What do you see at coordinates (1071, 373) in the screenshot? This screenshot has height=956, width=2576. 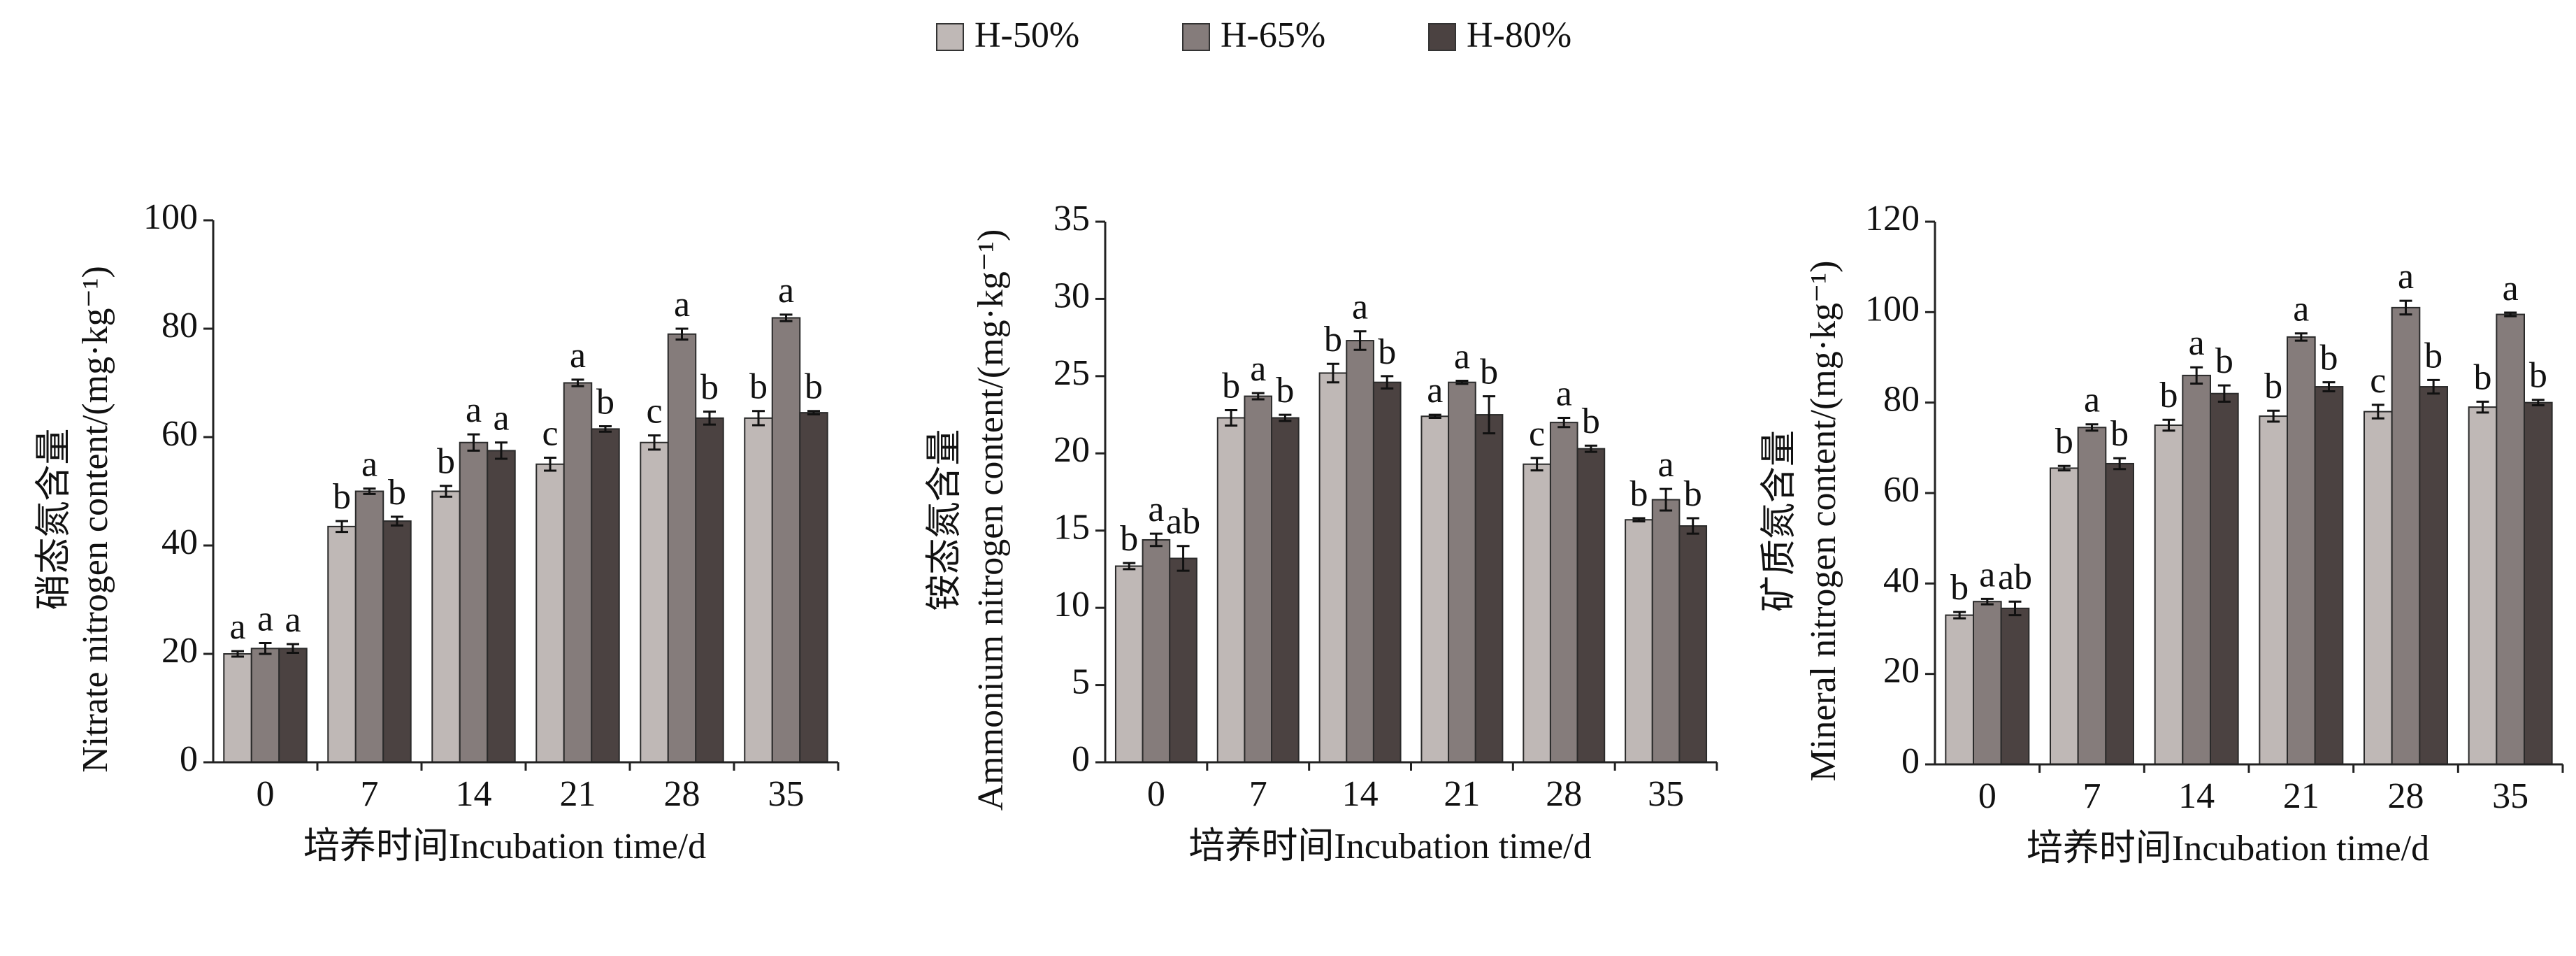 I see `y-tick-label: 25` at bounding box center [1071, 373].